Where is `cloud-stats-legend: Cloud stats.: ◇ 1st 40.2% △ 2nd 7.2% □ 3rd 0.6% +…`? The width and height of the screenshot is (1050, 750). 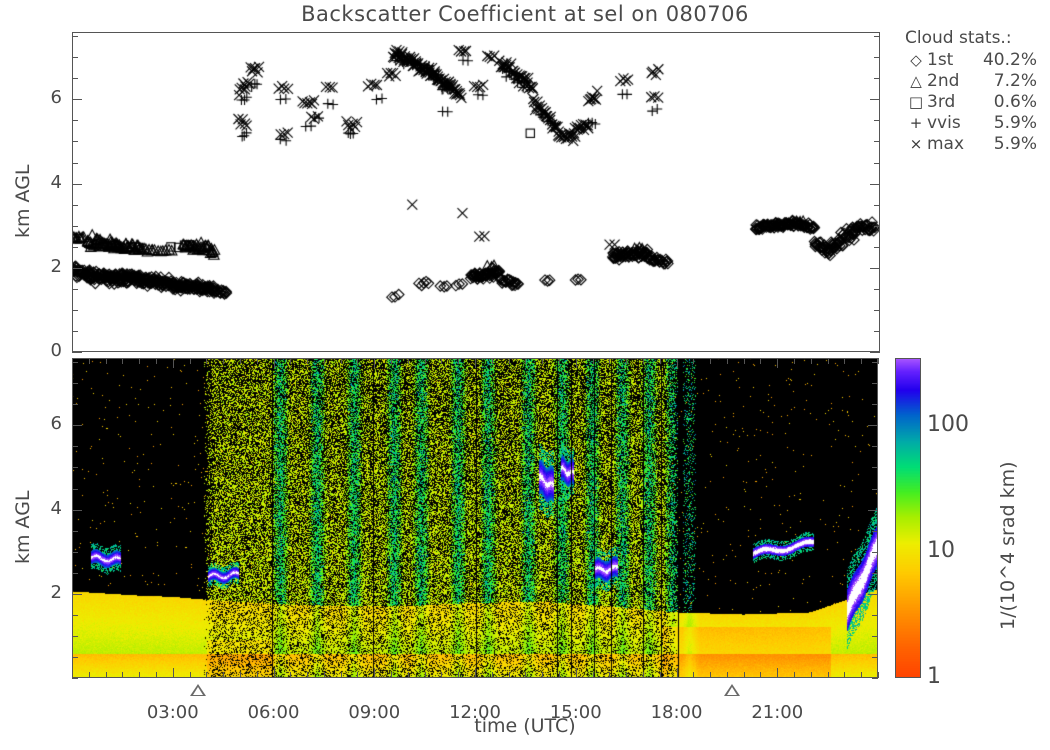 cloud-stats-legend: Cloud stats.: ◇ 1st 40.2% △ 2nd 7.2% □ 3rd 0.6% +… is located at coordinates (977, 91).